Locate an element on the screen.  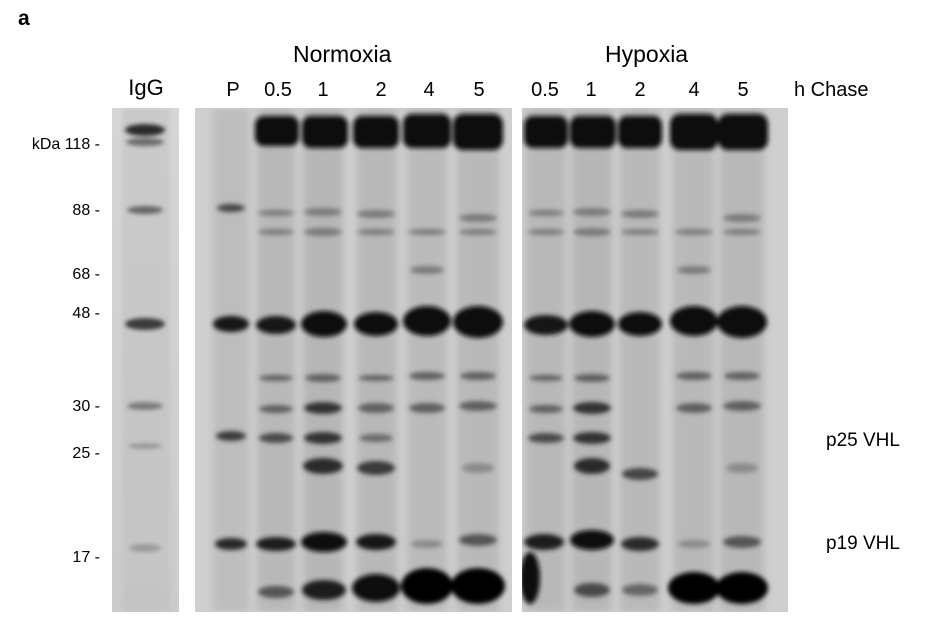
mw-marker-25: 25 - is located at coordinates (86, 453).